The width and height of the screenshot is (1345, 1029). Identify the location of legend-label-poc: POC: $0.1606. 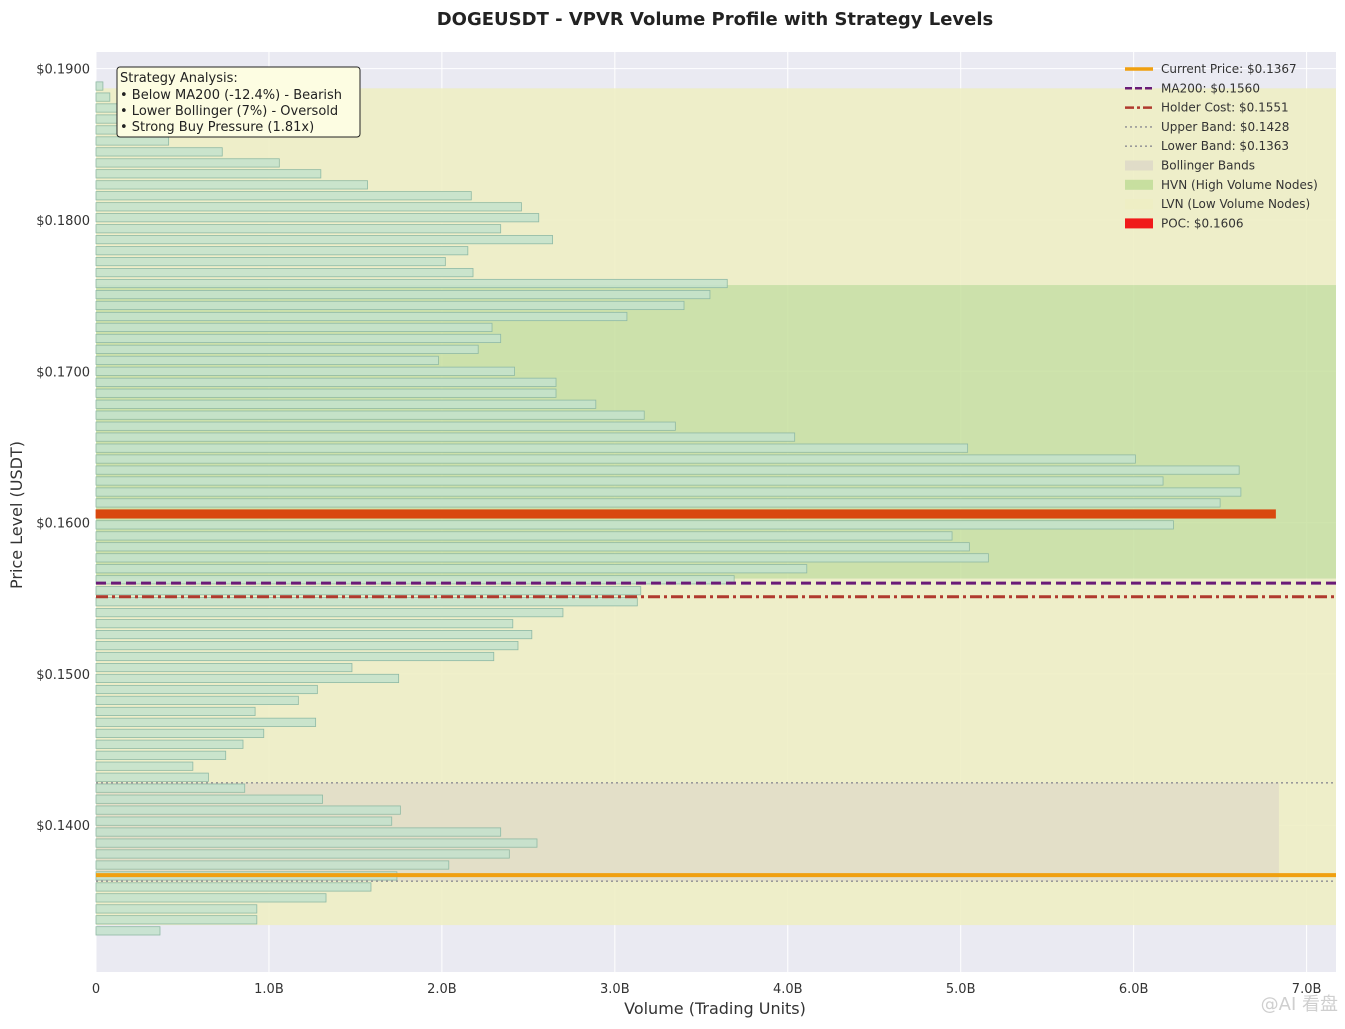
(1202, 223).